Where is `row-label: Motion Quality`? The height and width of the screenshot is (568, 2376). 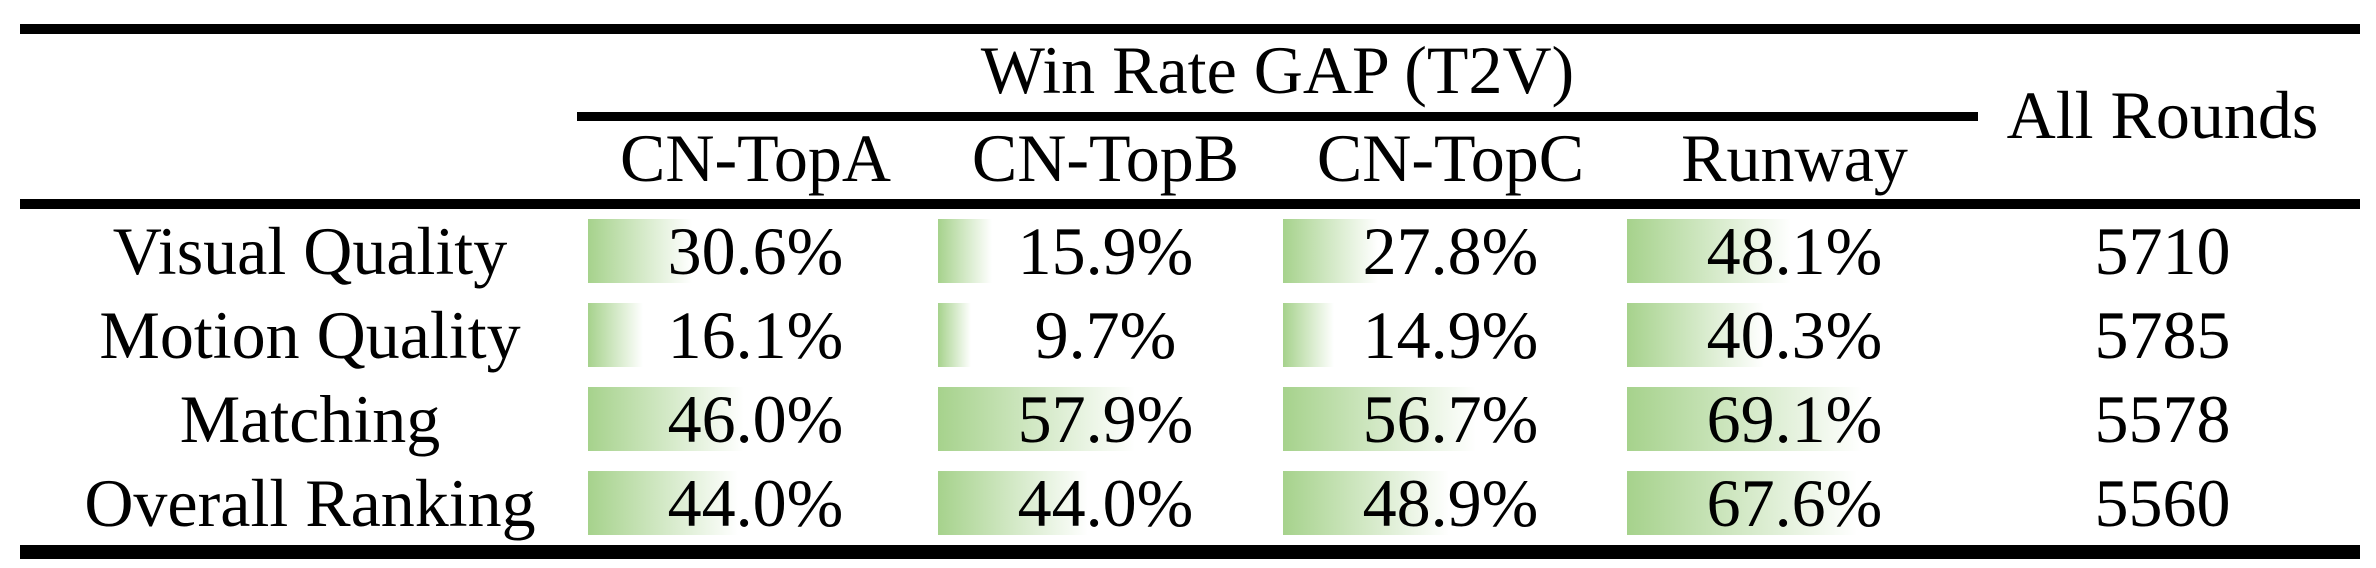
row-label: Motion Quality is located at coordinates (310, 335).